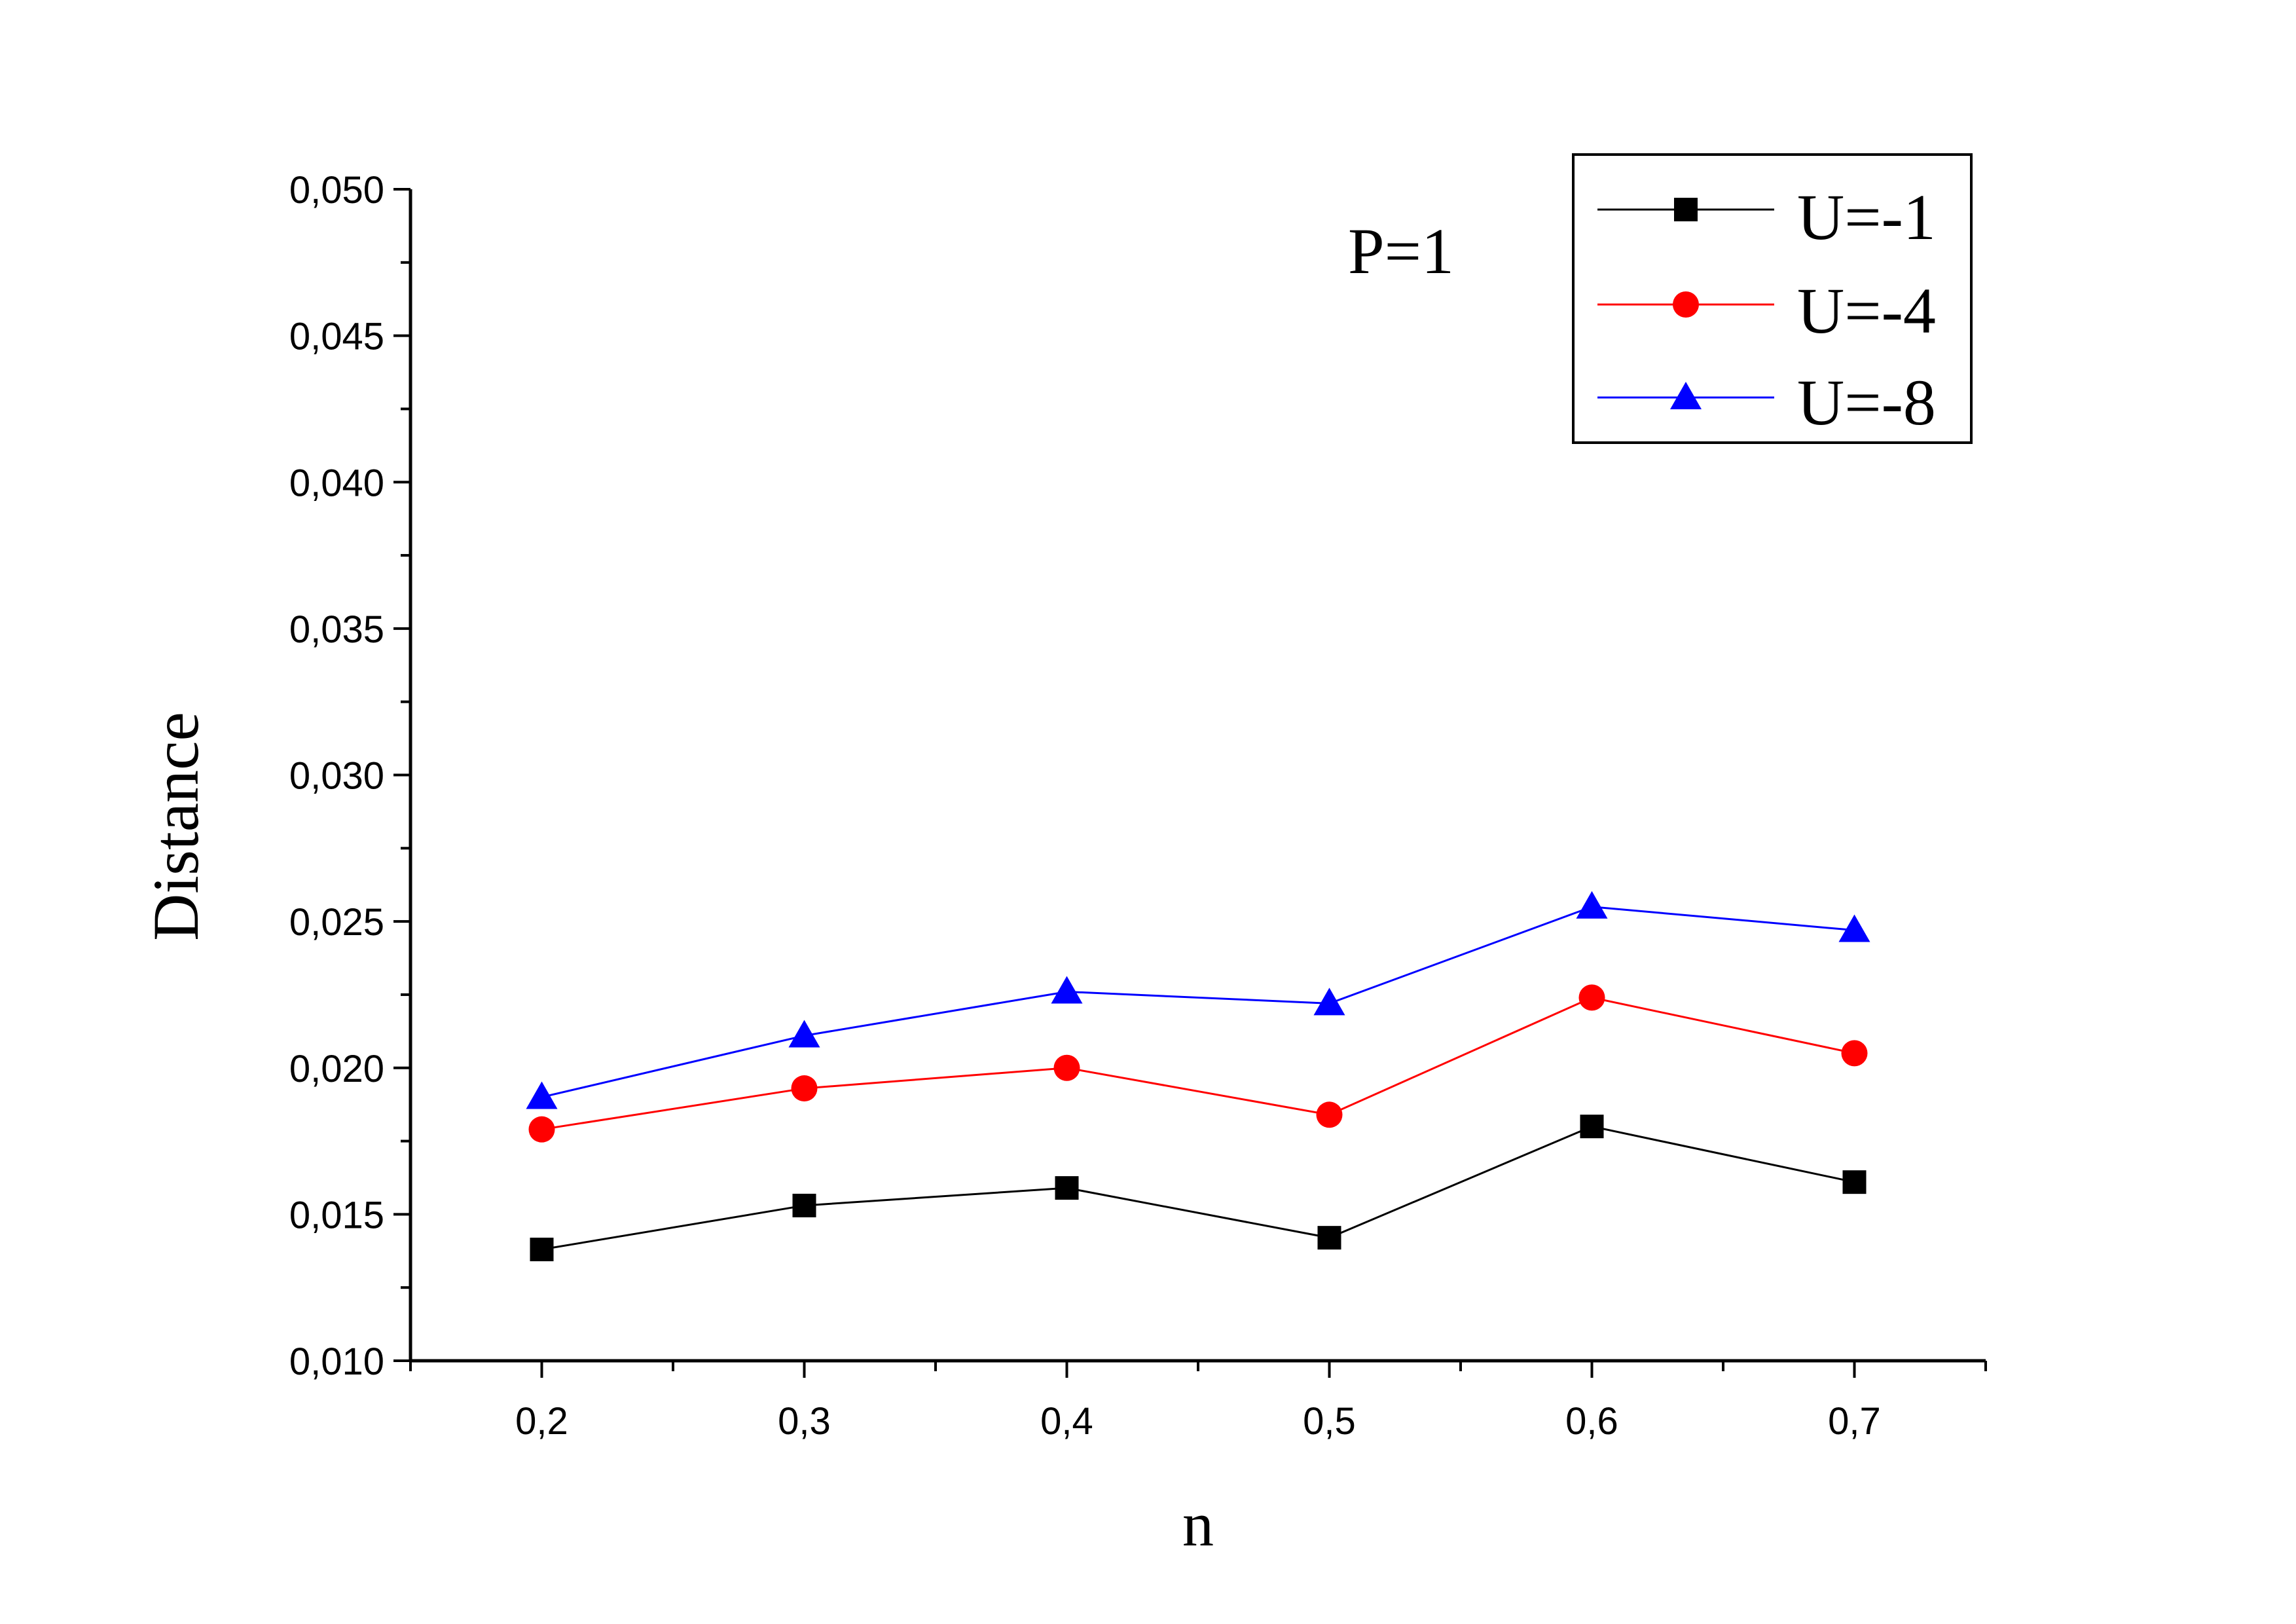  What do you see at coordinates (804, 1421) in the screenshot?
I see `x-tick-label: 0,3` at bounding box center [804, 1421].